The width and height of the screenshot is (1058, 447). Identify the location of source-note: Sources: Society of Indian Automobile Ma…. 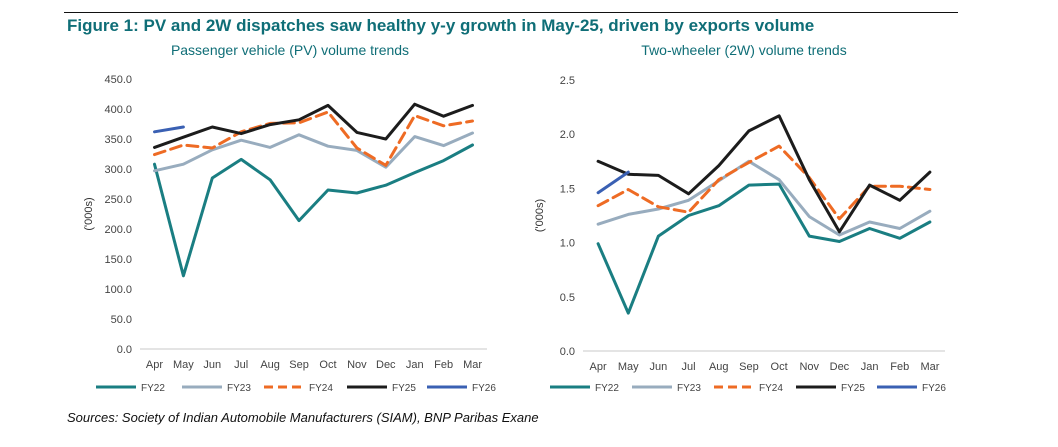
(303, 417).